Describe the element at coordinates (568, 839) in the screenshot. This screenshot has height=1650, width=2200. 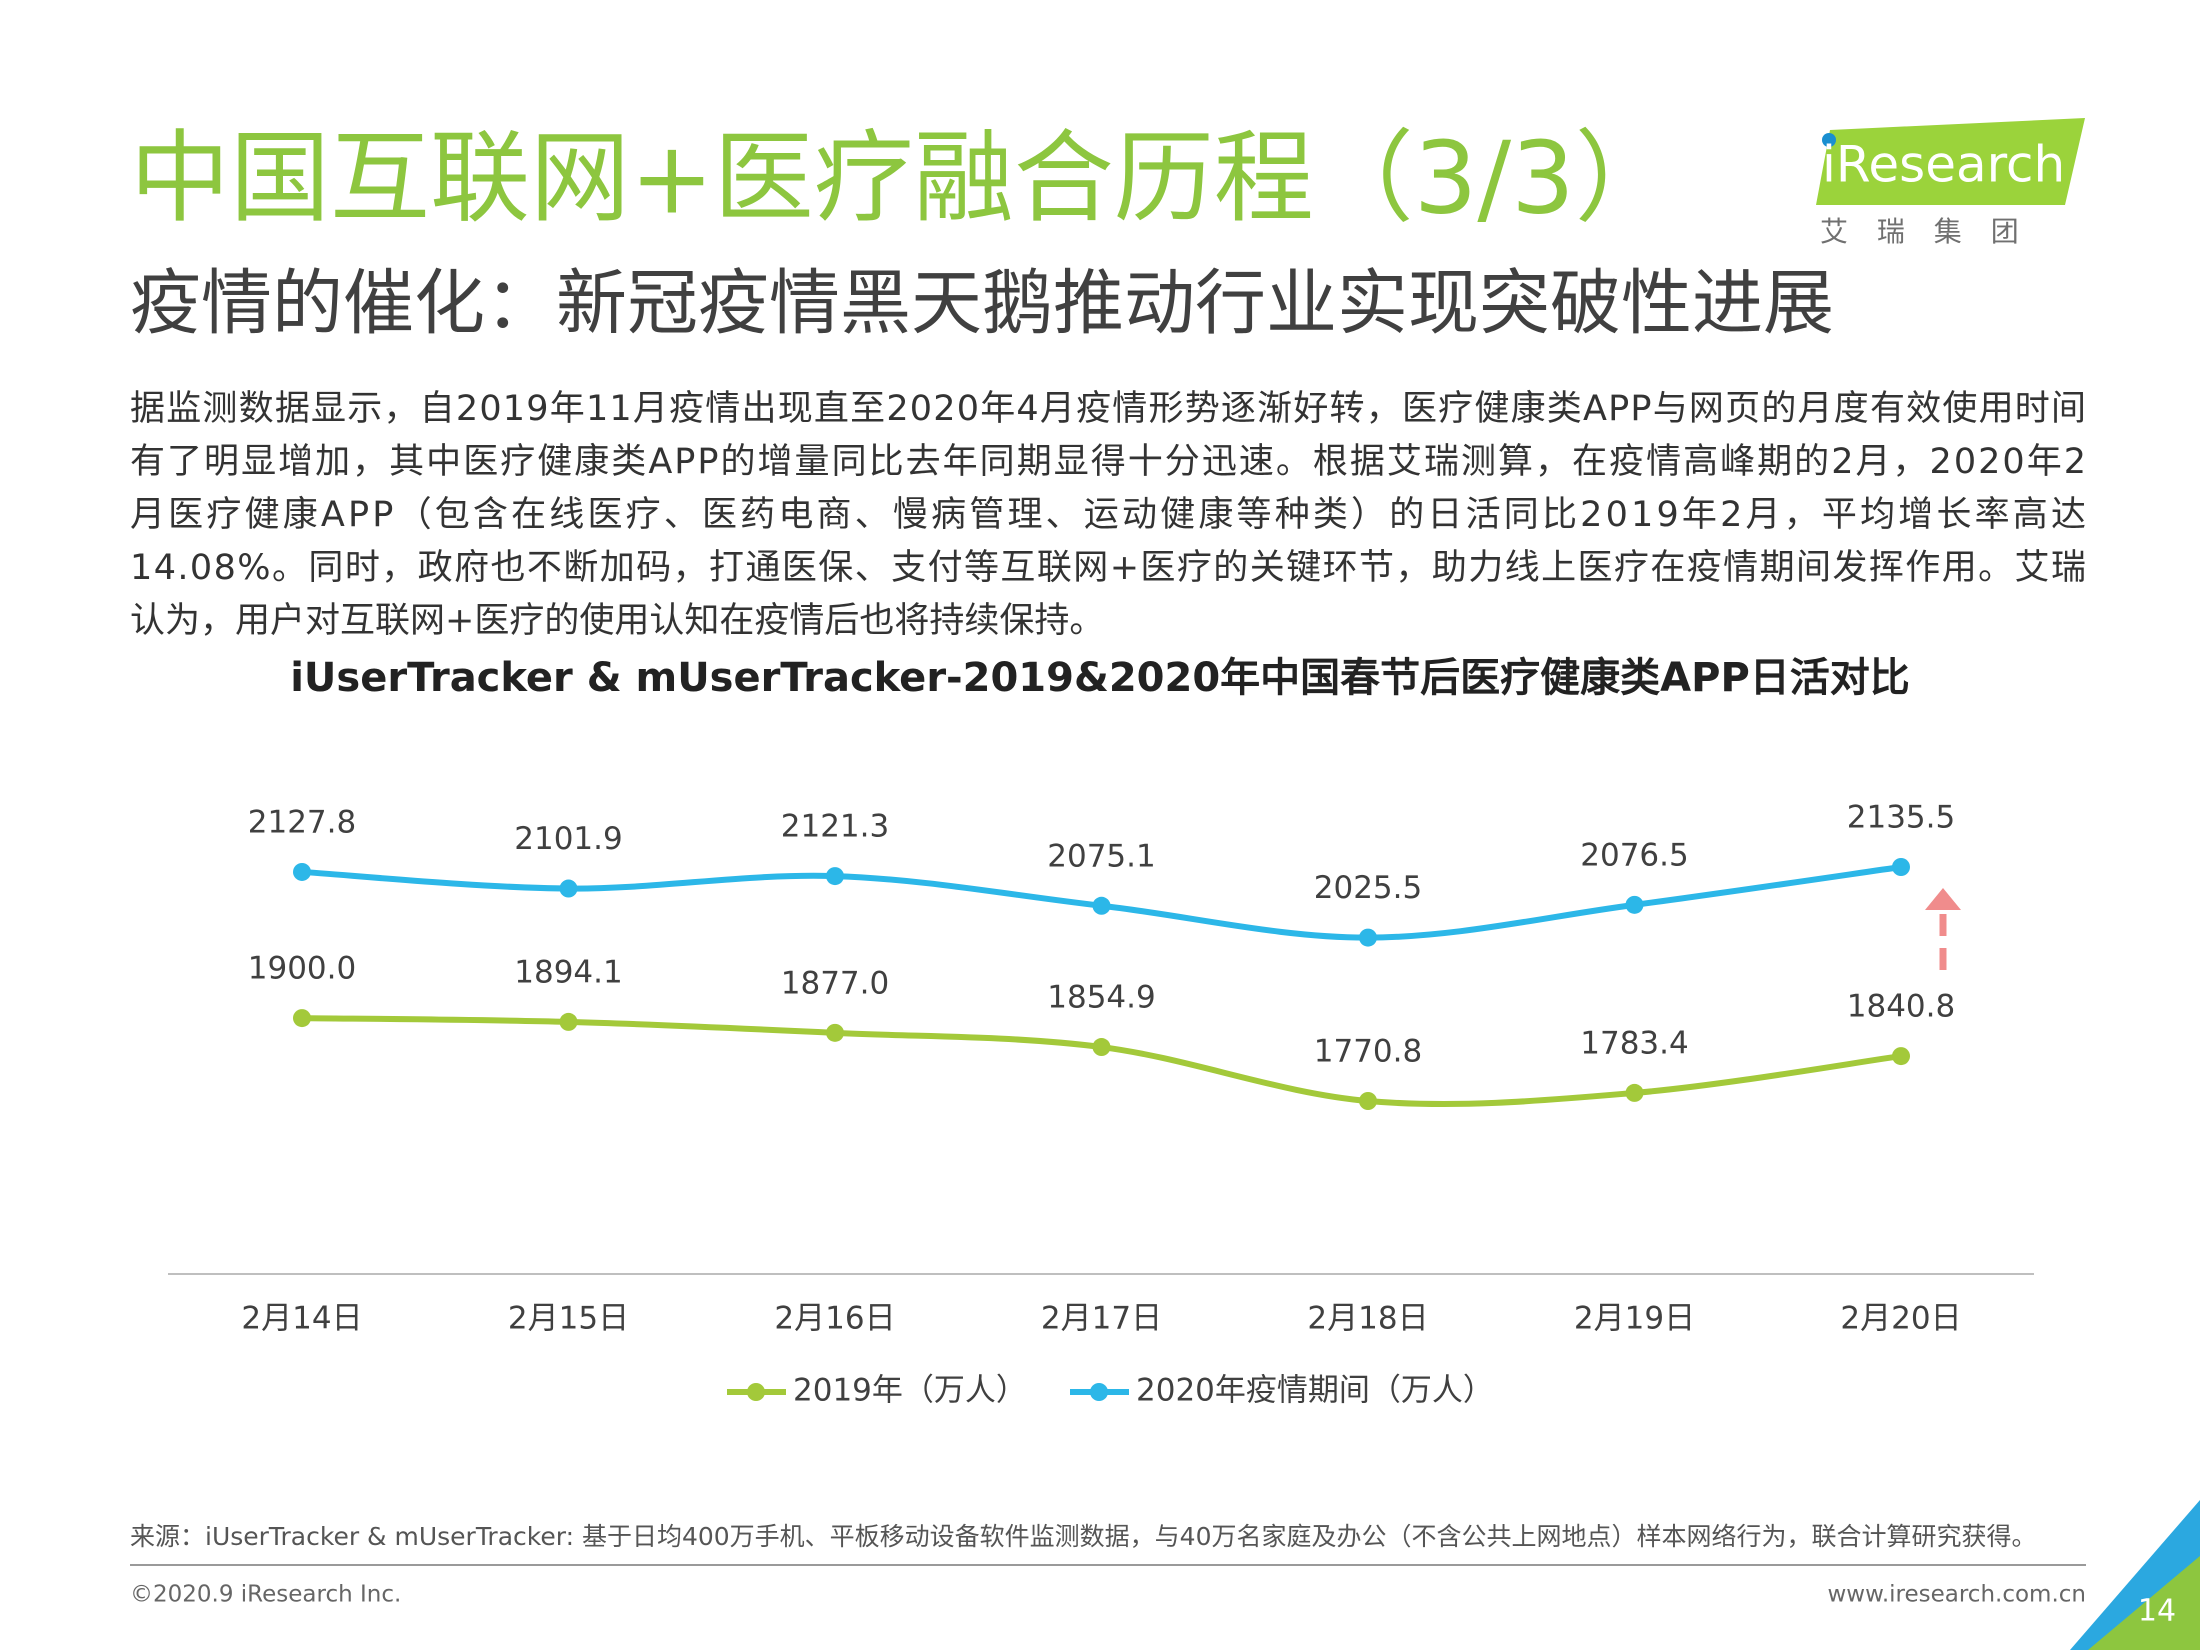
I see `data-label: 2101.9` at that location.